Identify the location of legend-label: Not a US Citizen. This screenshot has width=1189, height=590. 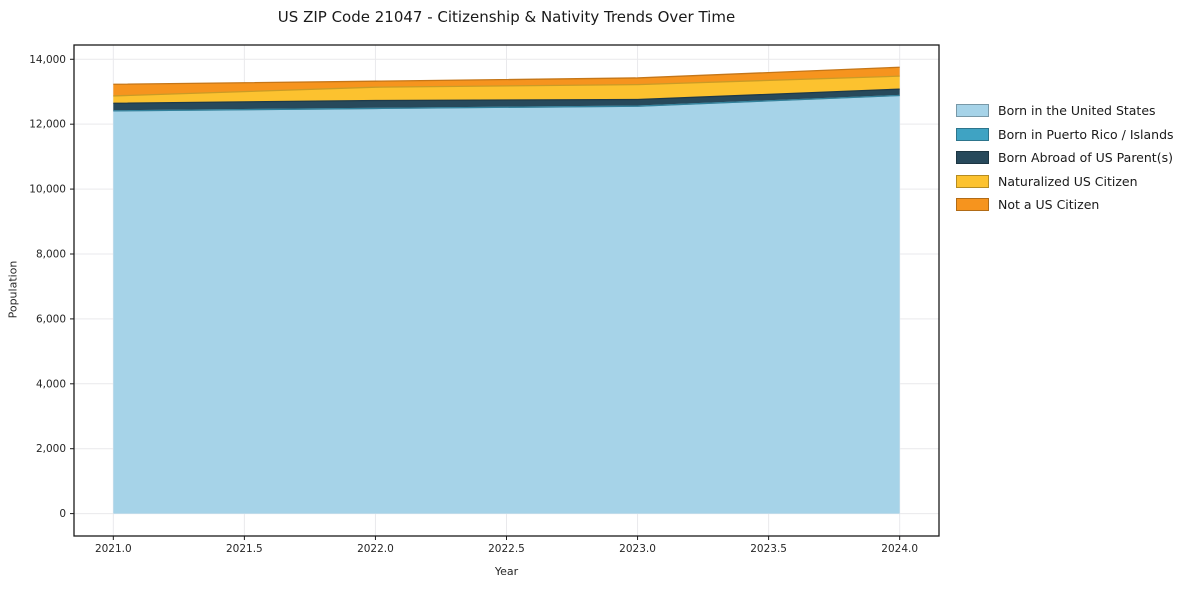
(1049, 205).